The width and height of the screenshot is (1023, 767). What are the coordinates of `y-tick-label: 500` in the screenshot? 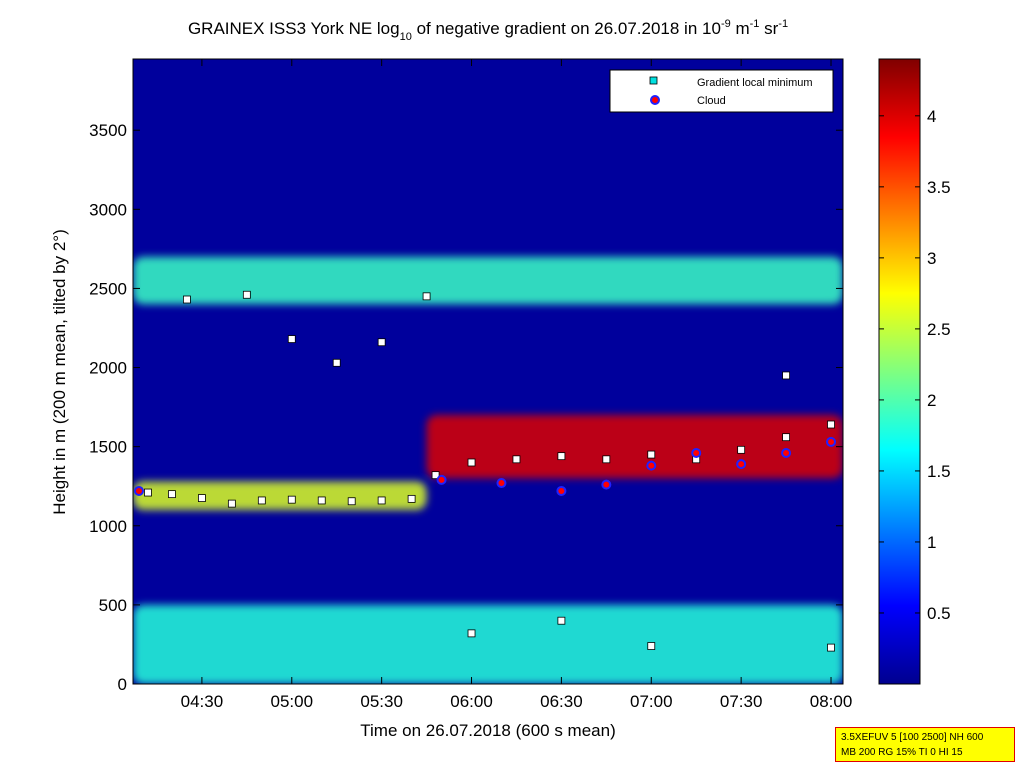 It's located at (113, 605).